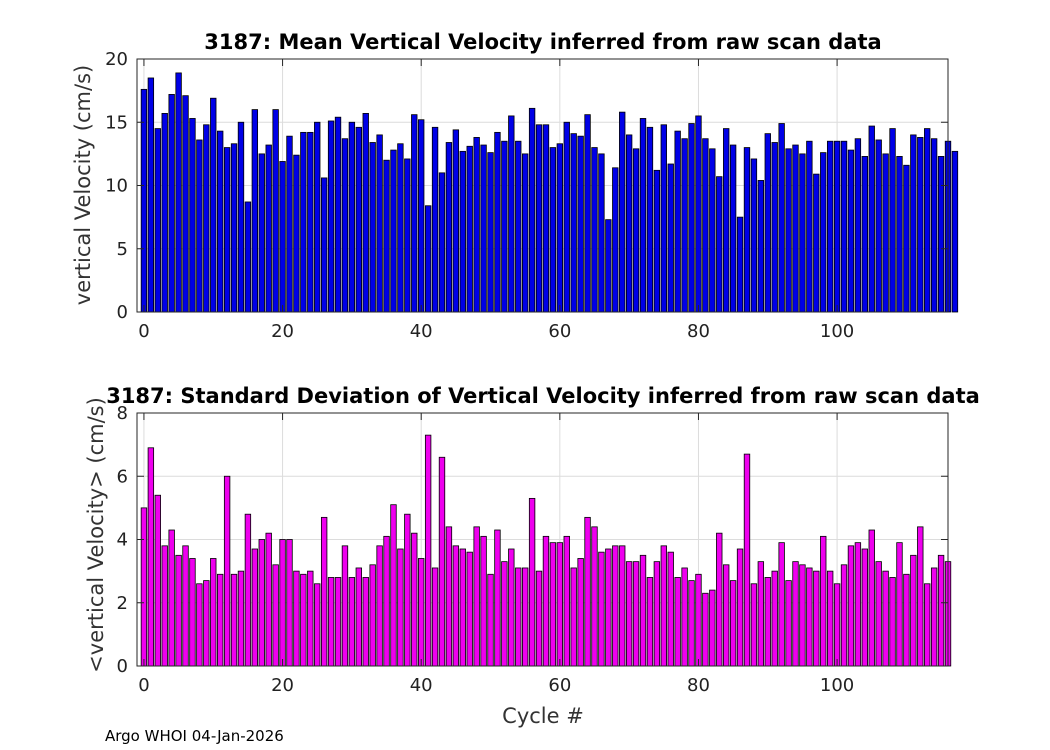 The width and height of the screenshot is (1050, 750). I want to click on mean-velocity-ytick-label: 0, so click(122, 312).